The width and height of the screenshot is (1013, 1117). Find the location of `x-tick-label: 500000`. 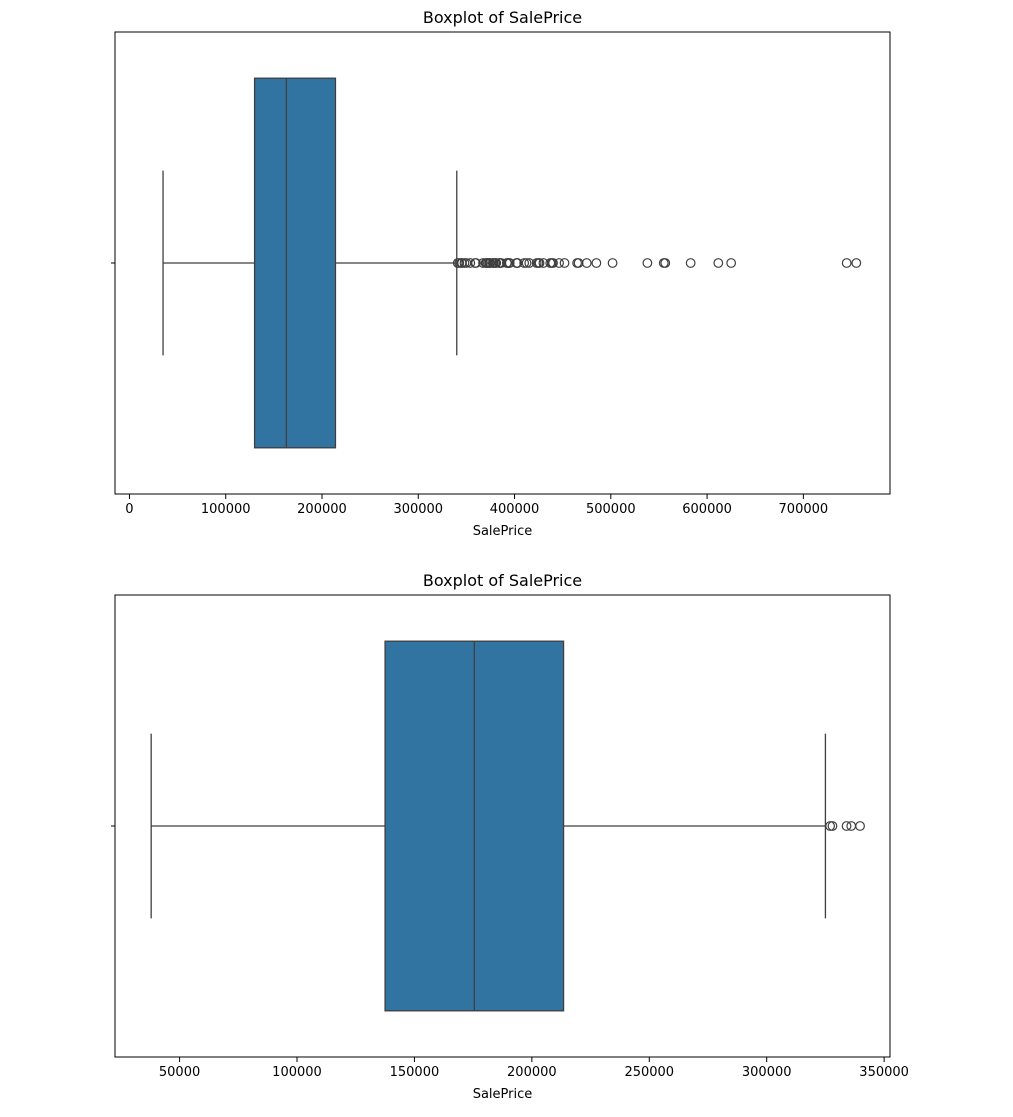

x-tick-label: 500000 is located at coordinates (611, 509).